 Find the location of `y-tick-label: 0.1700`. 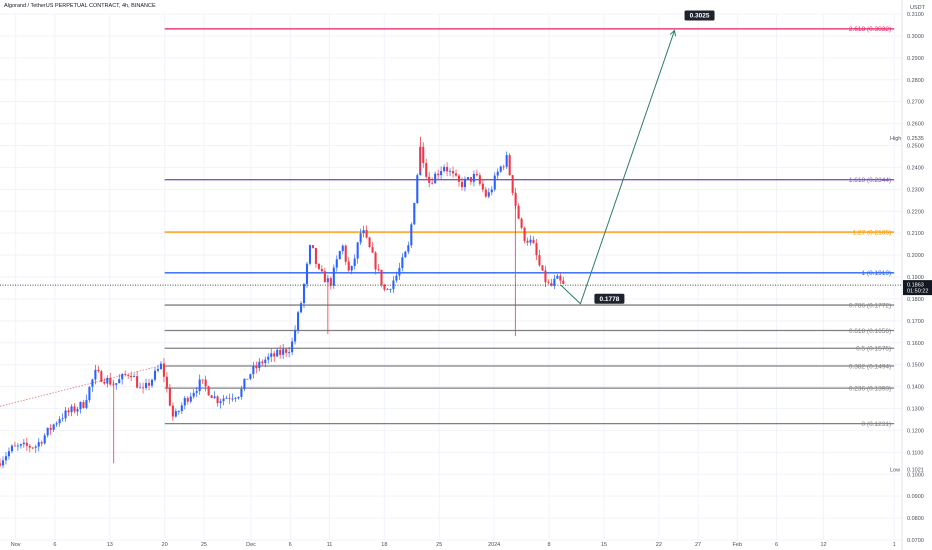

y-tick-label: 0.1700 is located at coordinates (915, 322).